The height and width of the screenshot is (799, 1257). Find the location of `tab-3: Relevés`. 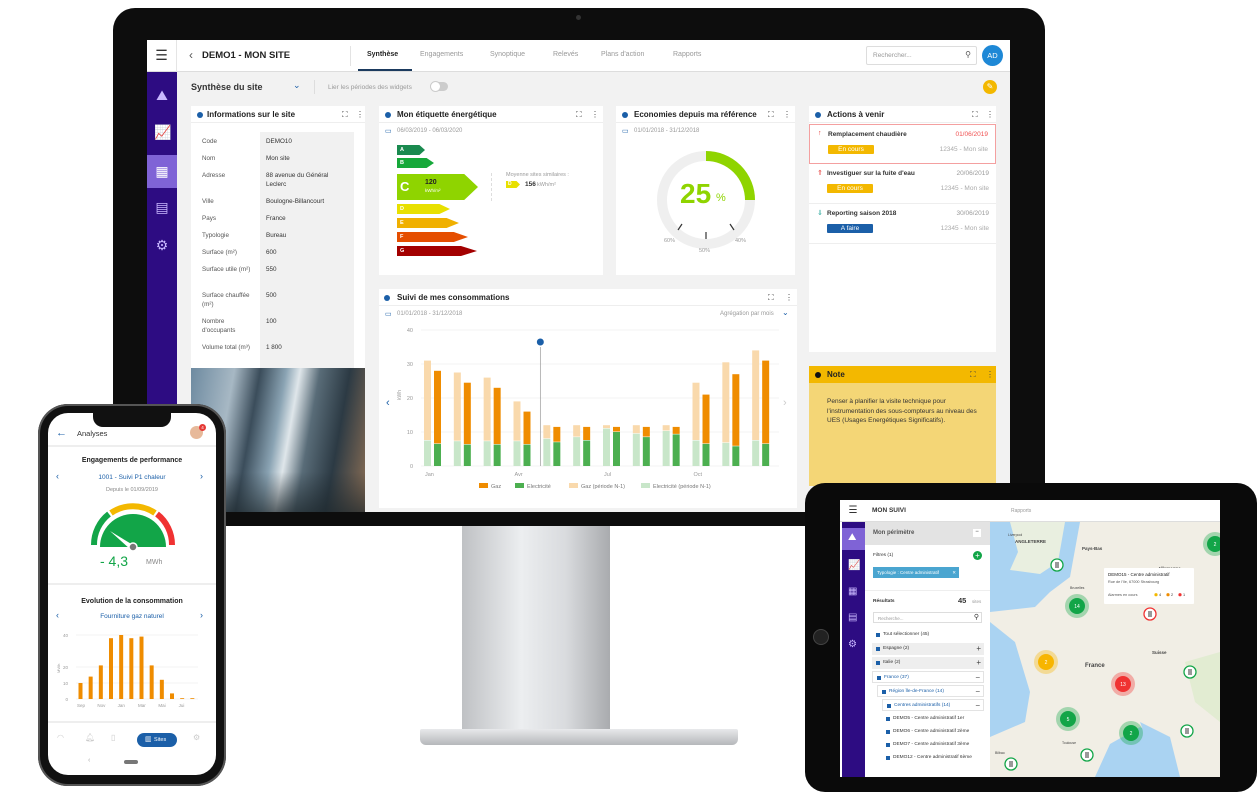

tab-3: Relevés is located at coordinates (566, 54).